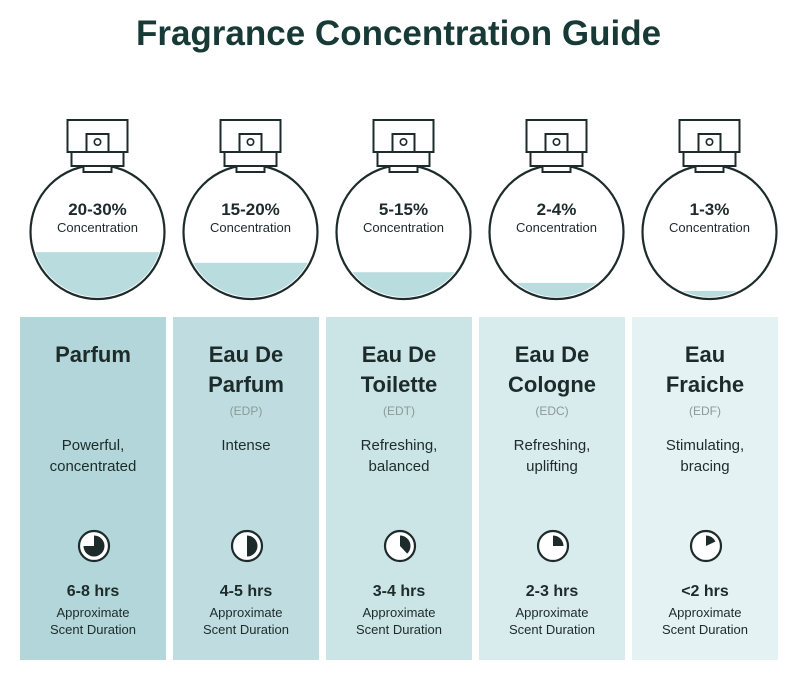 This screenshot has height=675, width=797. I want to click on concentration-percent: 2-4%, so click(556, 209).